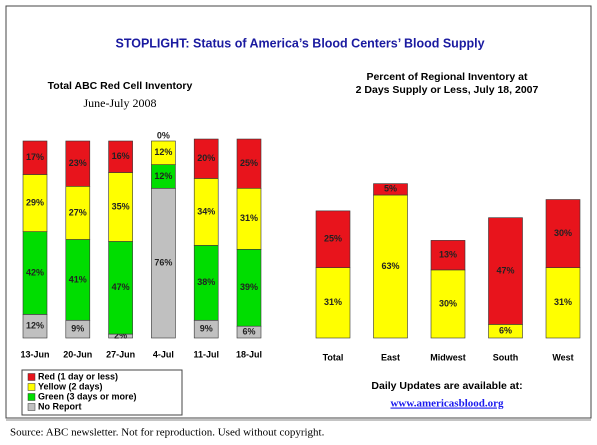 This screenshot has height=445, width=597. What do you see at coordinates (206, 354) in the screenshot?
I see `x-tick-label: 11-Jul` at bounding box center [206, 354].